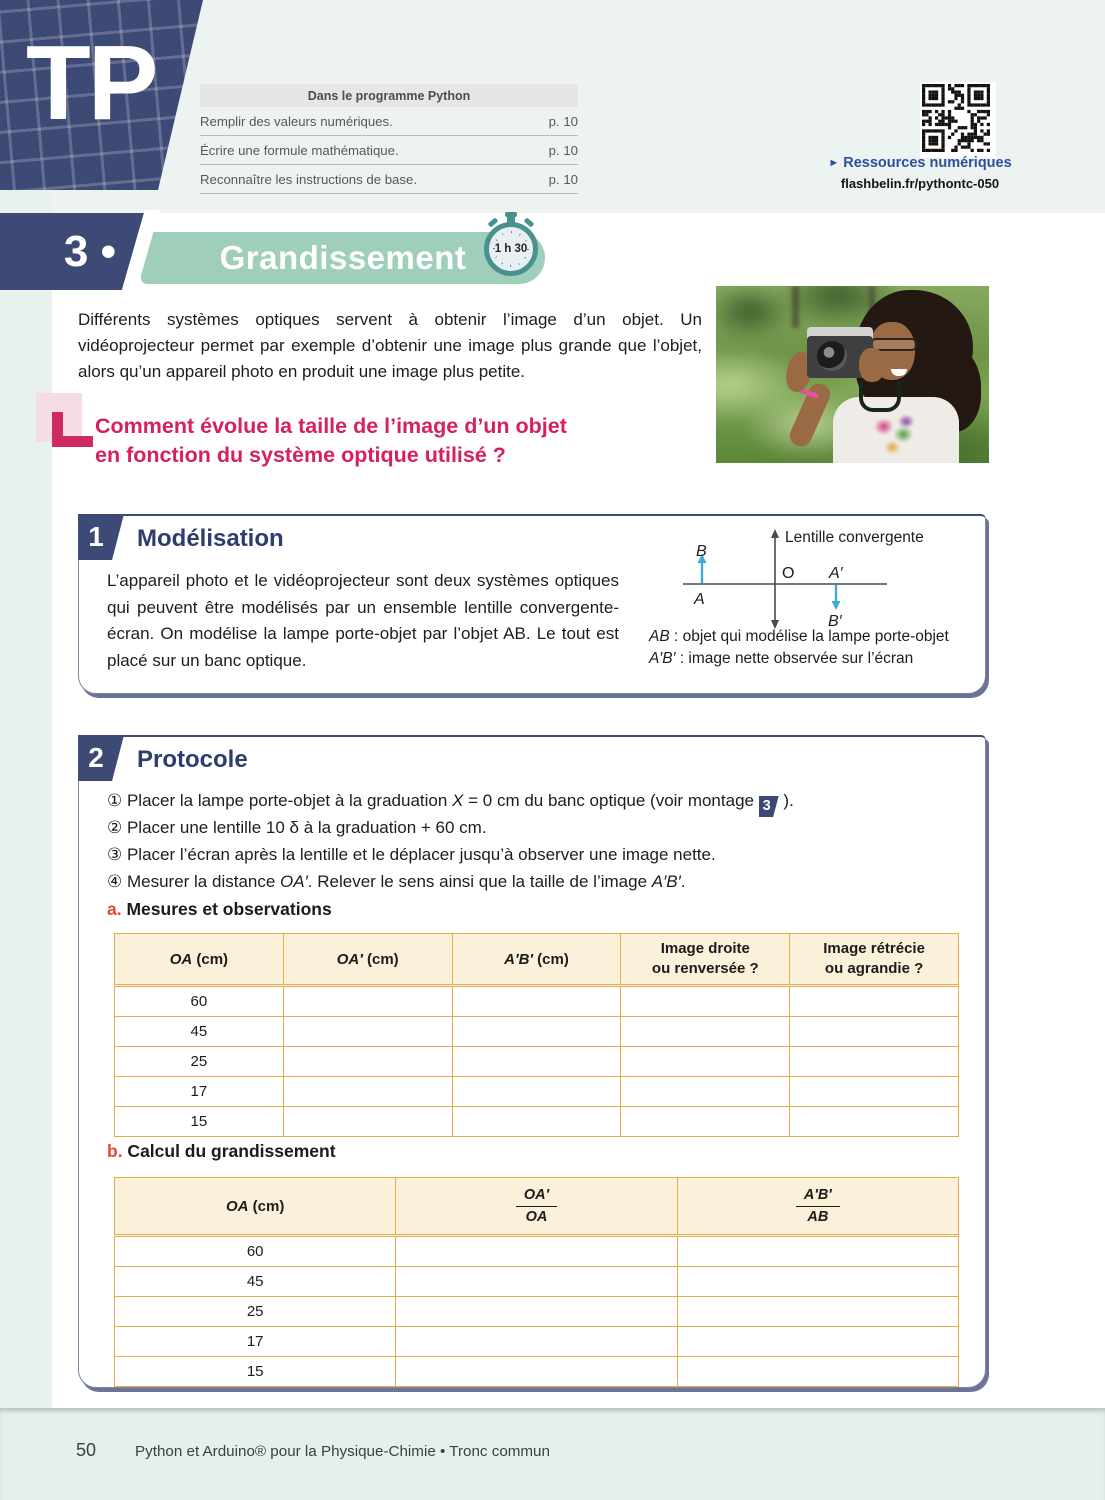 The height and width of the screenshot is (1500, 1105). I want to click on duration-label: 1 h 30, so click(511, 249).